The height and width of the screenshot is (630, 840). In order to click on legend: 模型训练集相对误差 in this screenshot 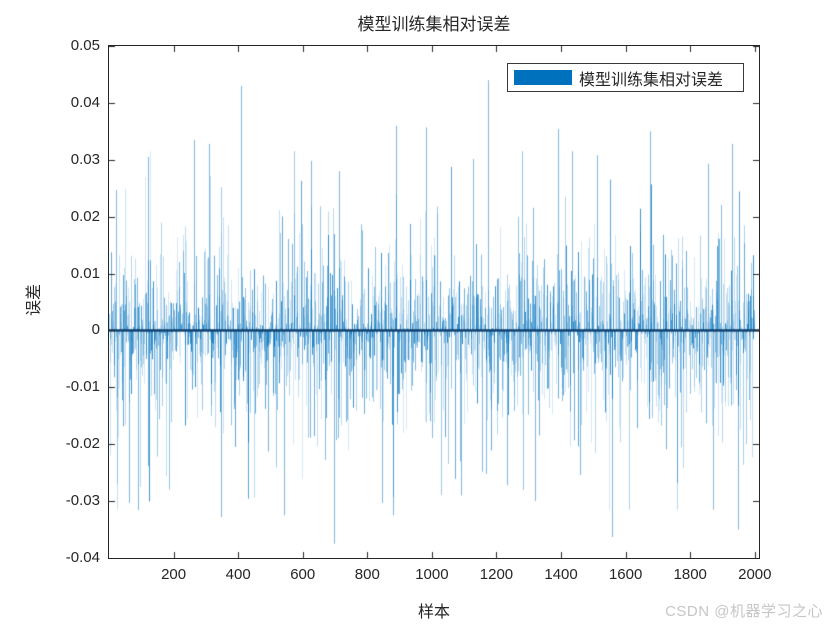, I will do `click(625, 77)`.